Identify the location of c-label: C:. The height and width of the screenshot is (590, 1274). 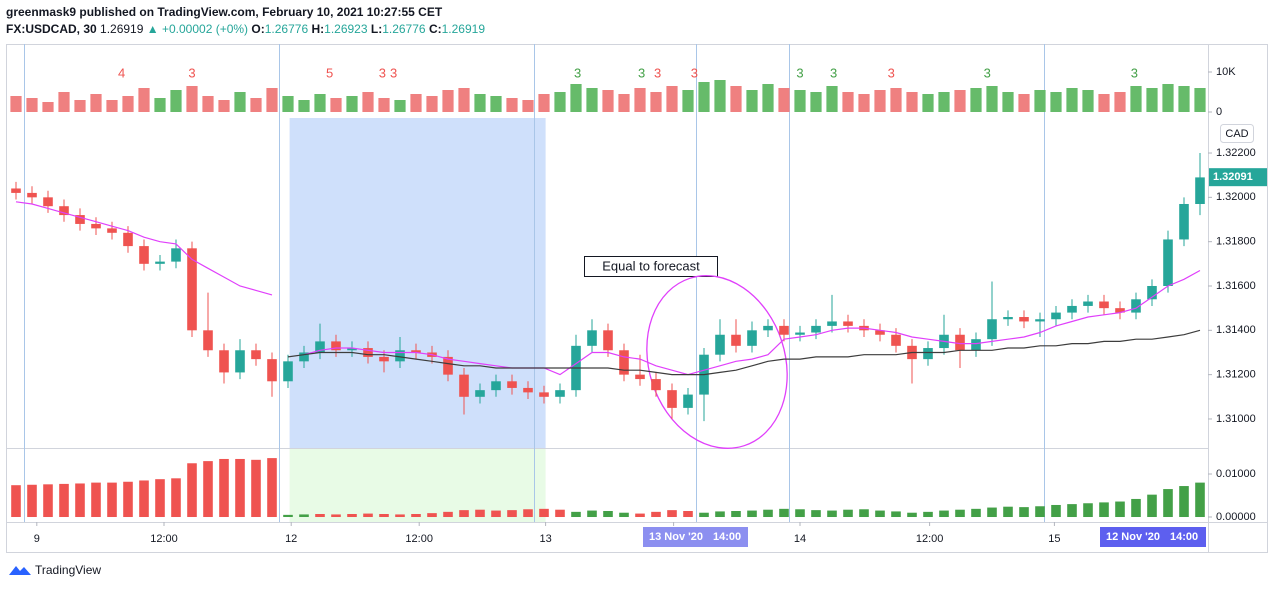
(435, 29).